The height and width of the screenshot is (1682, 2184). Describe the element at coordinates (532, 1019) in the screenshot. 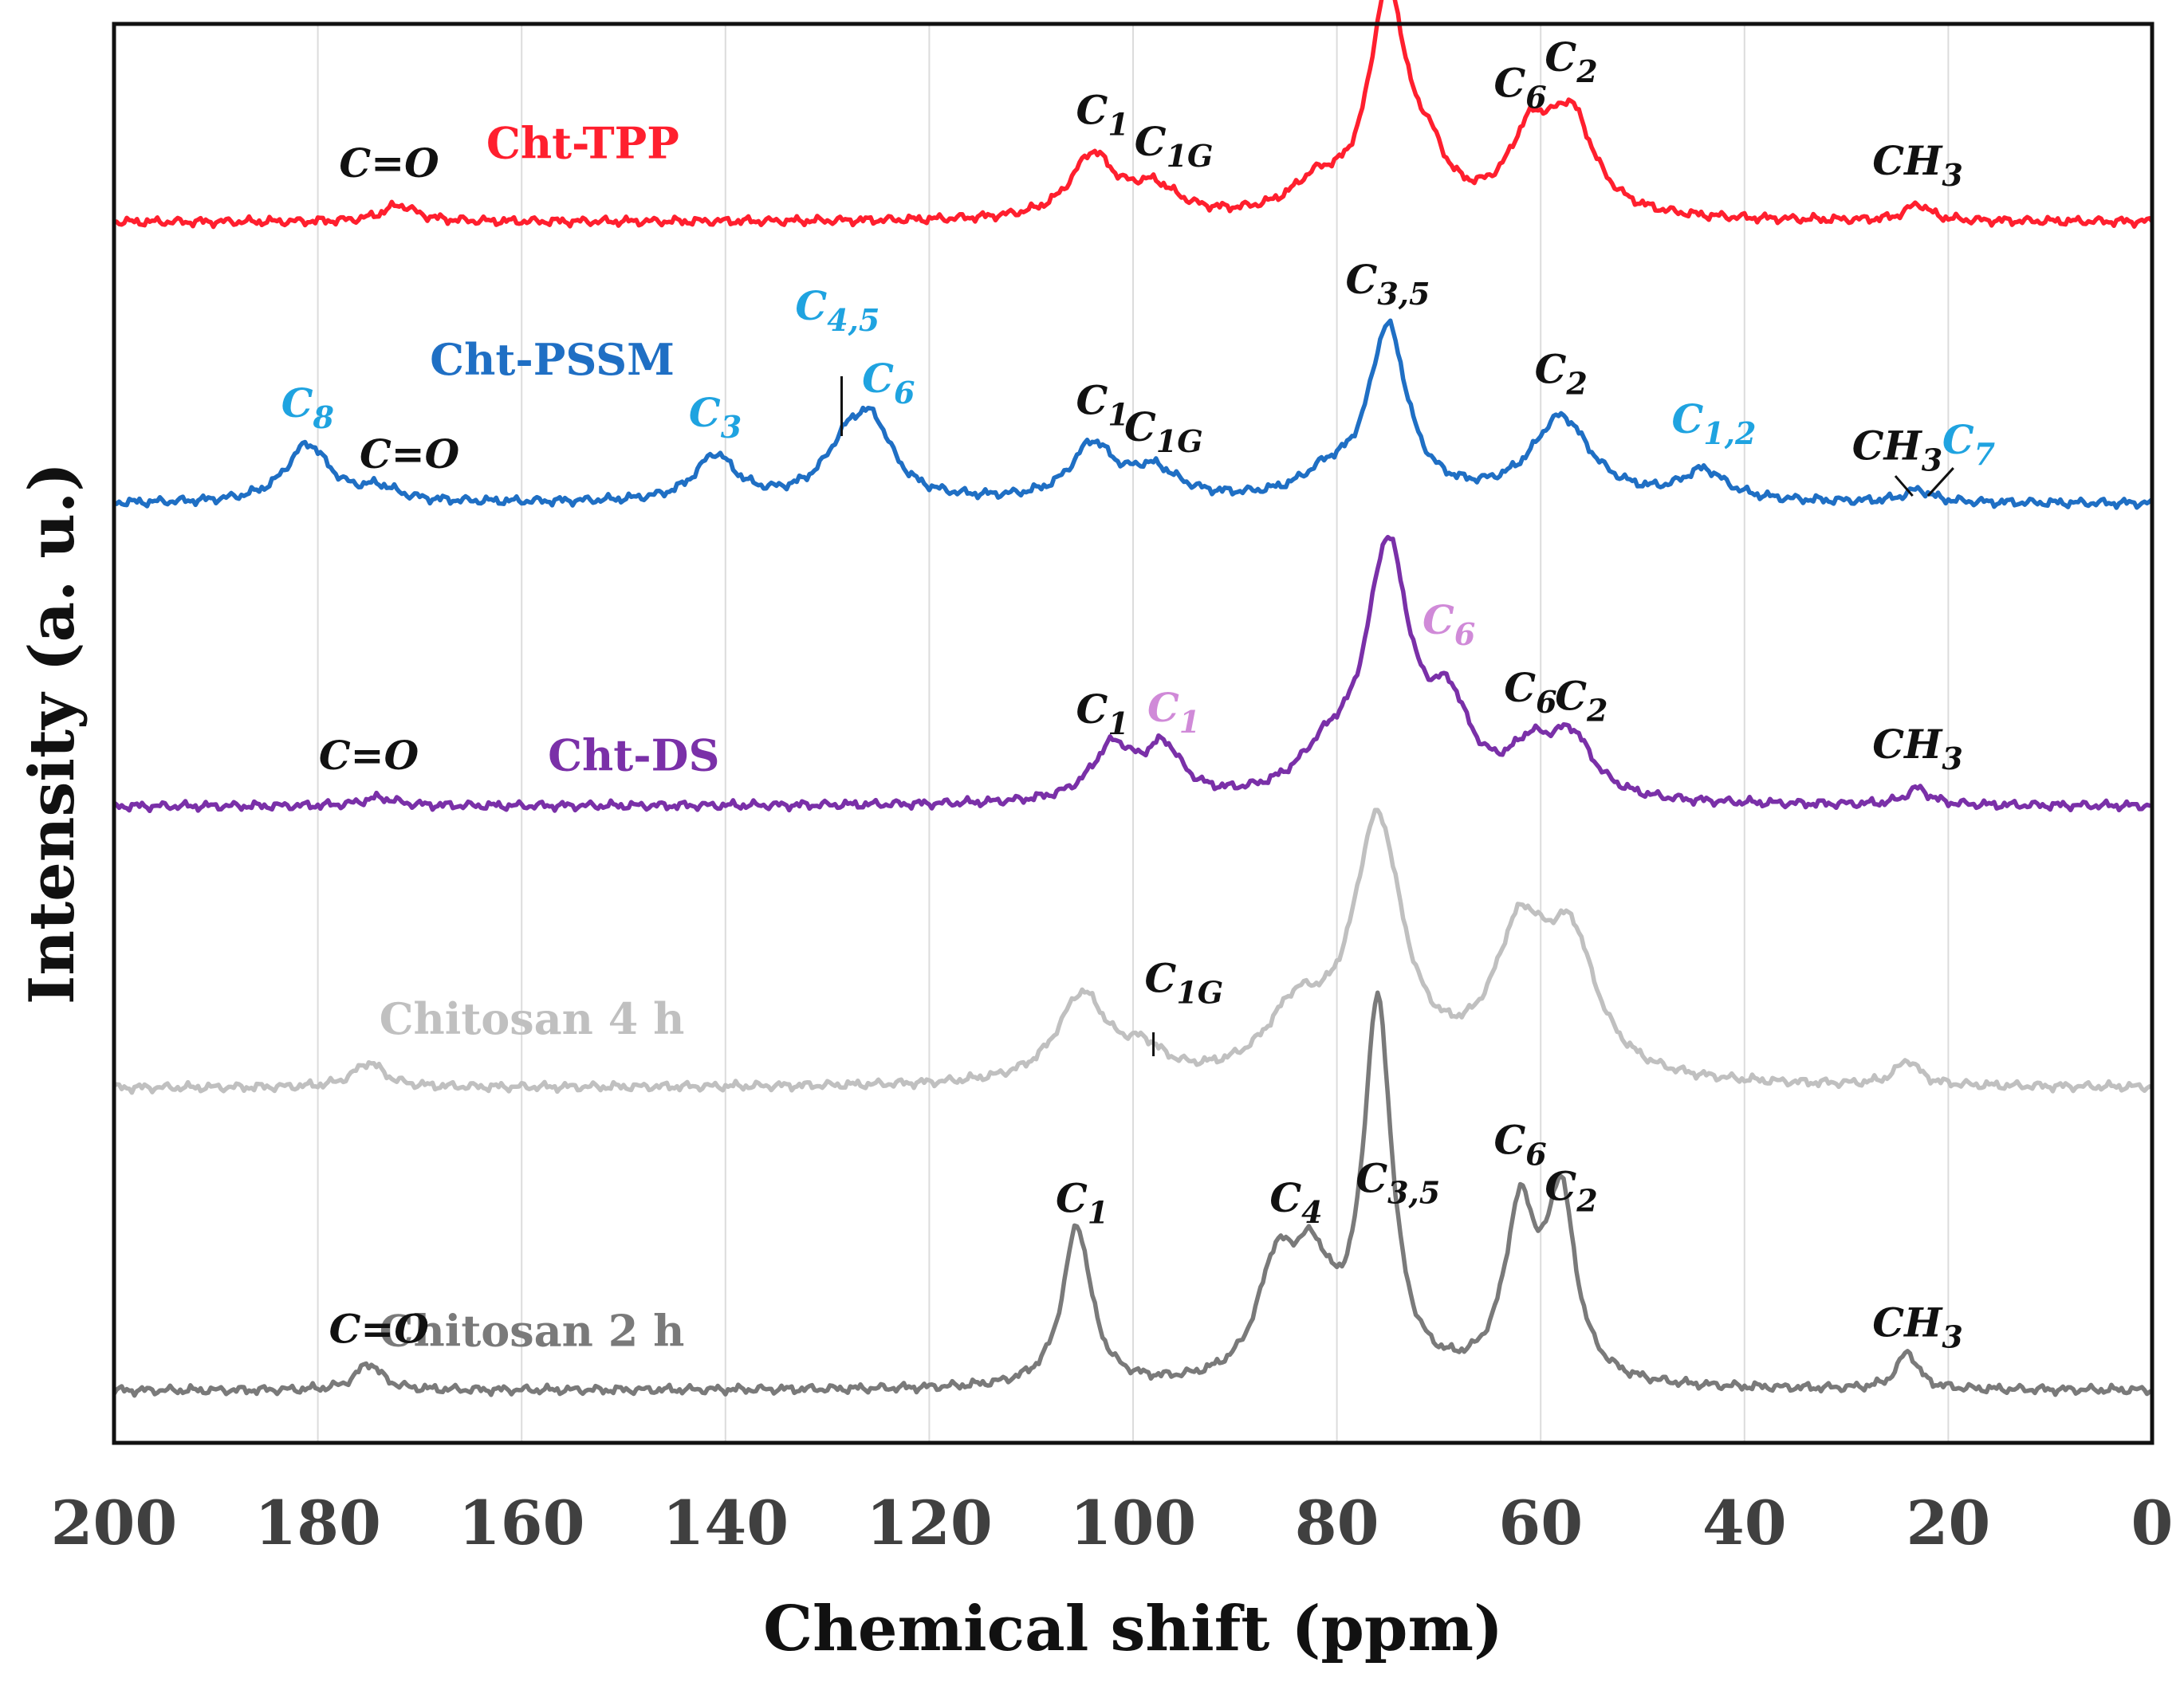

I see `series-label-chitosan-4h: Chitosan 4 h` at that location.